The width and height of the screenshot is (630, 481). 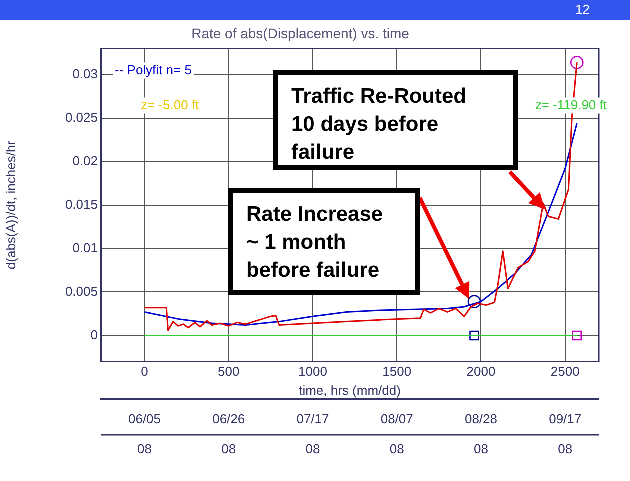 What do you see at coordinates (583, 9) in the screenshot?
I see `text: 12` at bounding box center [583, 9].